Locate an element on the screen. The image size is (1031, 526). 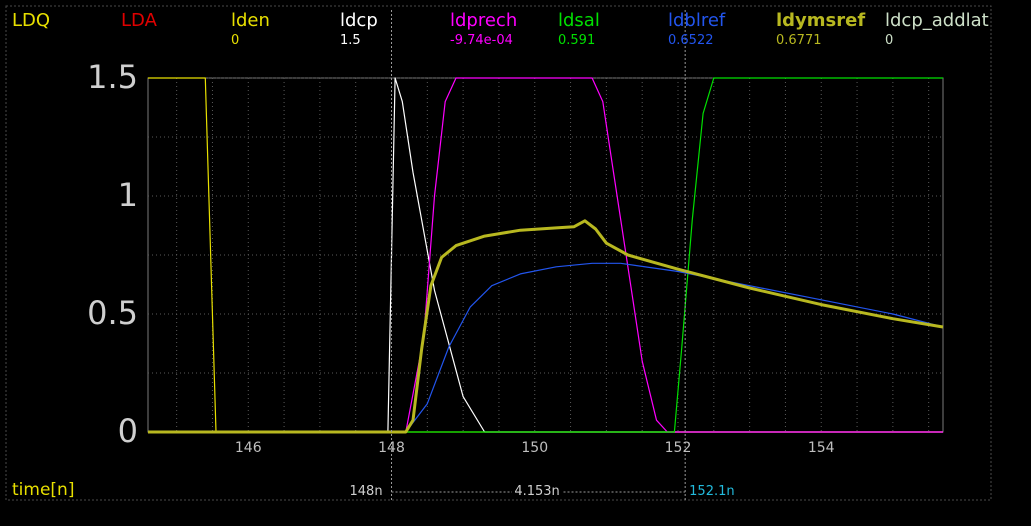
legend-name-ldprech: ldprech is located at coordinates (484, 20).